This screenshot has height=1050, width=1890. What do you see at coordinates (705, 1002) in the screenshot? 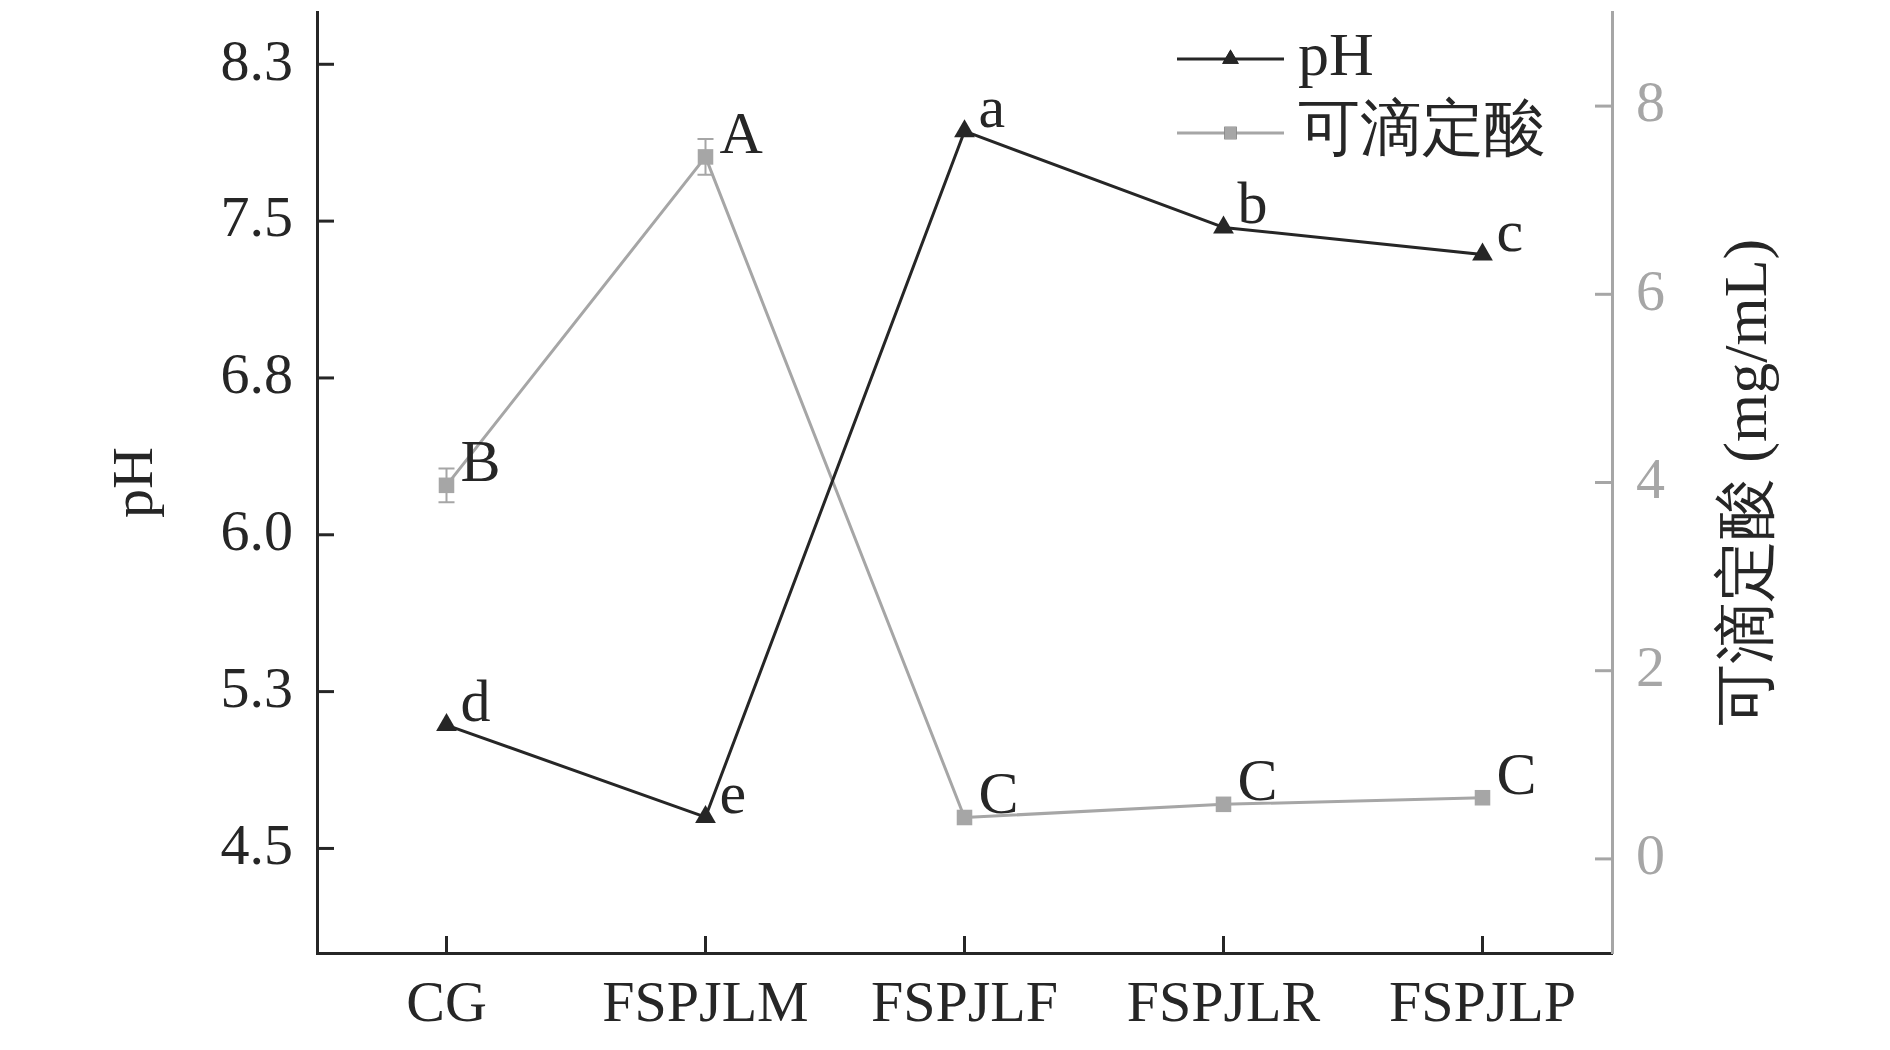
I see `x-tick-label: FSPJLM` at bounding box center [705, 1002].